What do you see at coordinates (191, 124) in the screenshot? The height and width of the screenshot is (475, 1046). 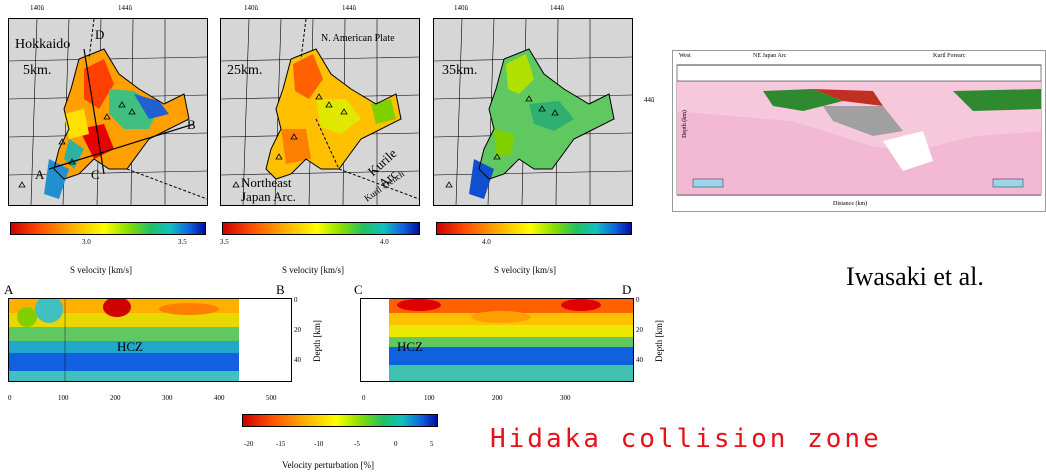 I see `profile-end-b: B` at bounding box center [191, 124].